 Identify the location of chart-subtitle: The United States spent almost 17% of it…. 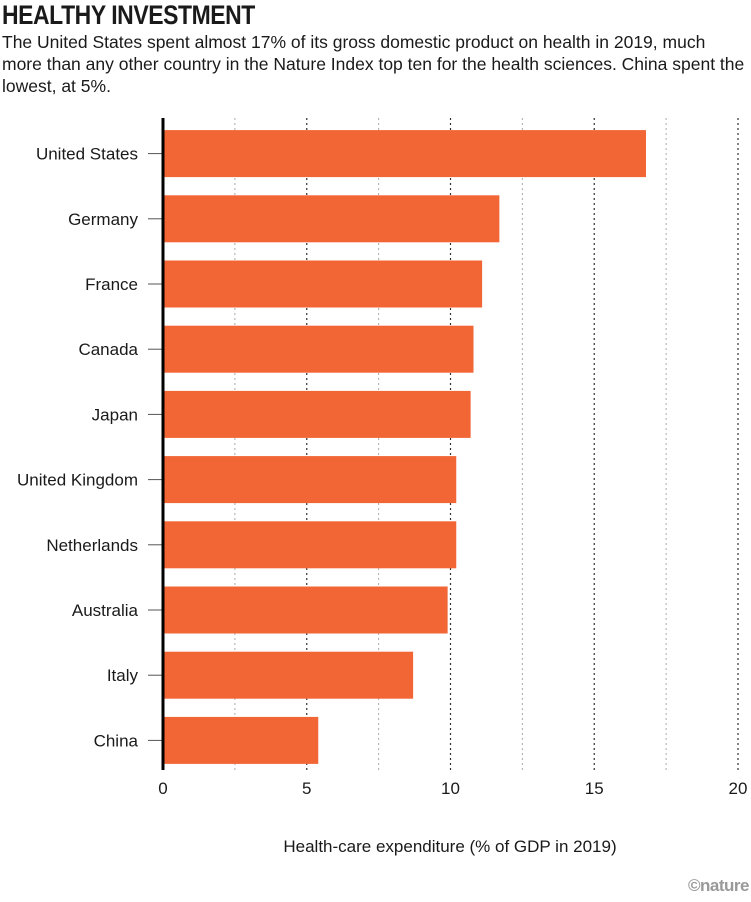
(373, 64).